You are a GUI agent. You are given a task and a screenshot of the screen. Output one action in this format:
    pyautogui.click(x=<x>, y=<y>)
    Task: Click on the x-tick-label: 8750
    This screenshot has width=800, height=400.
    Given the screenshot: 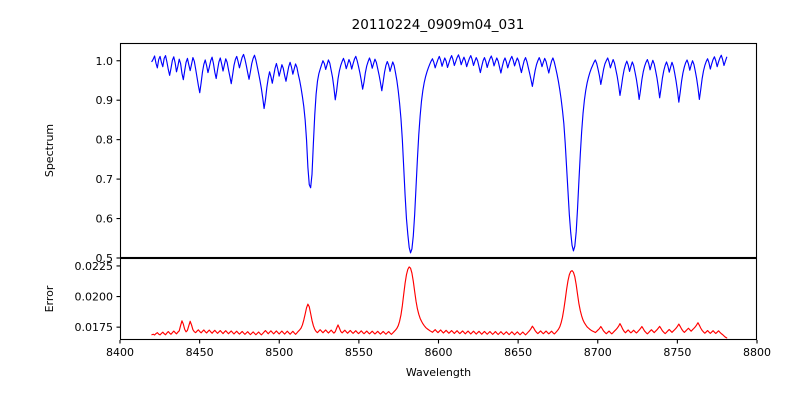 What is the action you would take?
    pyautogui.click(x=677, y=352)
    